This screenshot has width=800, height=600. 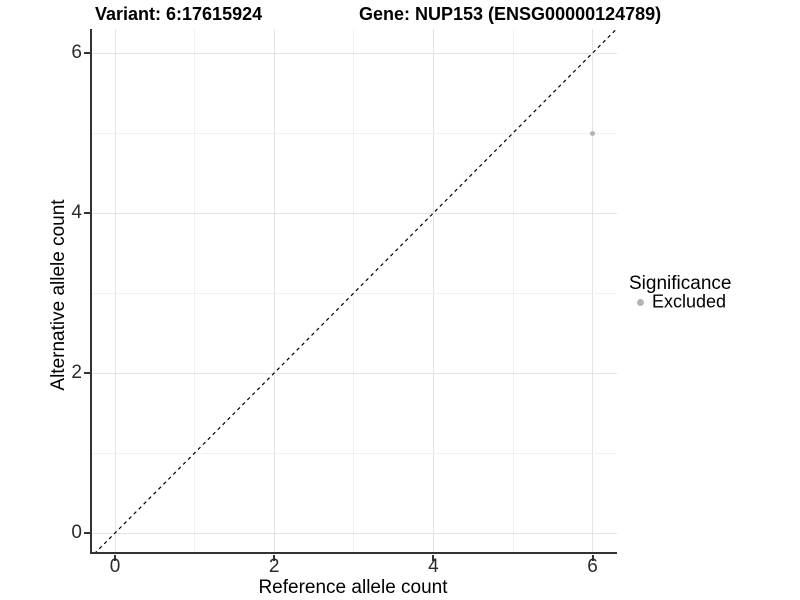 What do you see at coordinates (76, 532) in the screenshot?
I see `y-tick-label: 0` at bounding box center [76, 532].